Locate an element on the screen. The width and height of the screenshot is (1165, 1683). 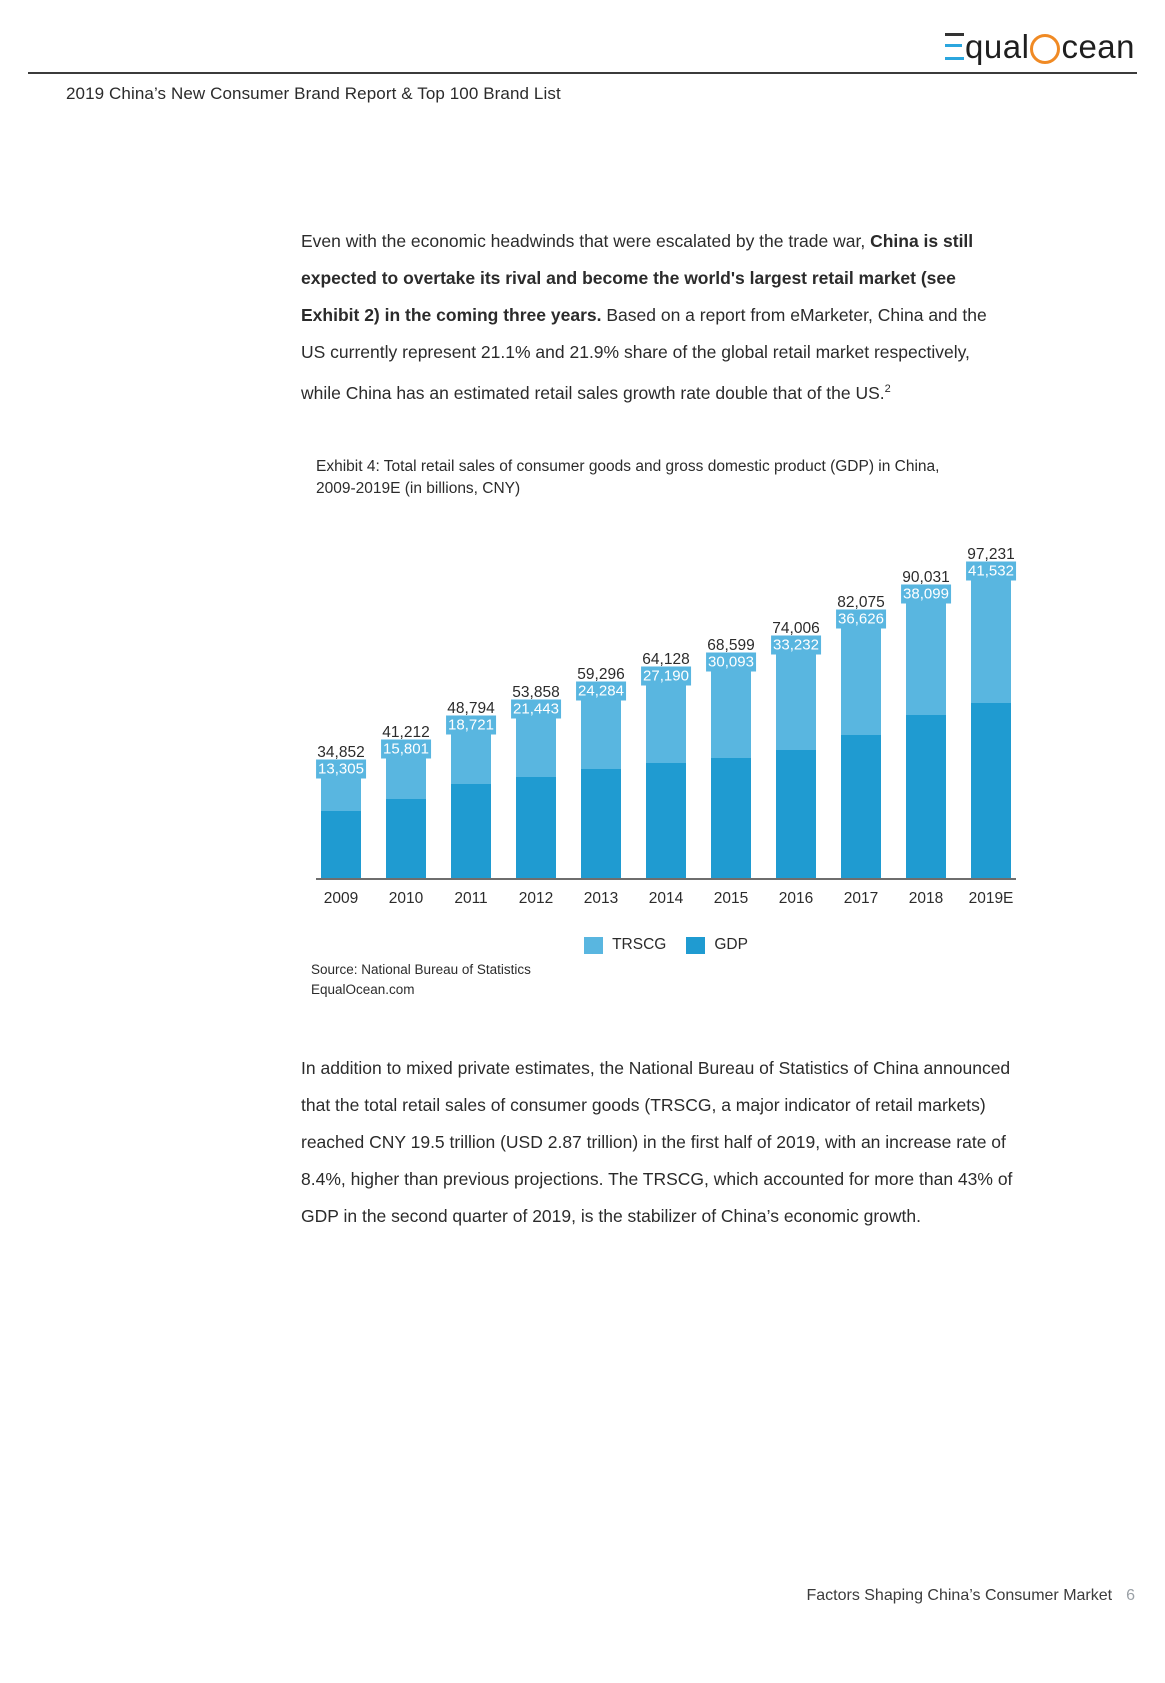
chart-legend: TRSCG GDP is located at coordinates (666, 945).